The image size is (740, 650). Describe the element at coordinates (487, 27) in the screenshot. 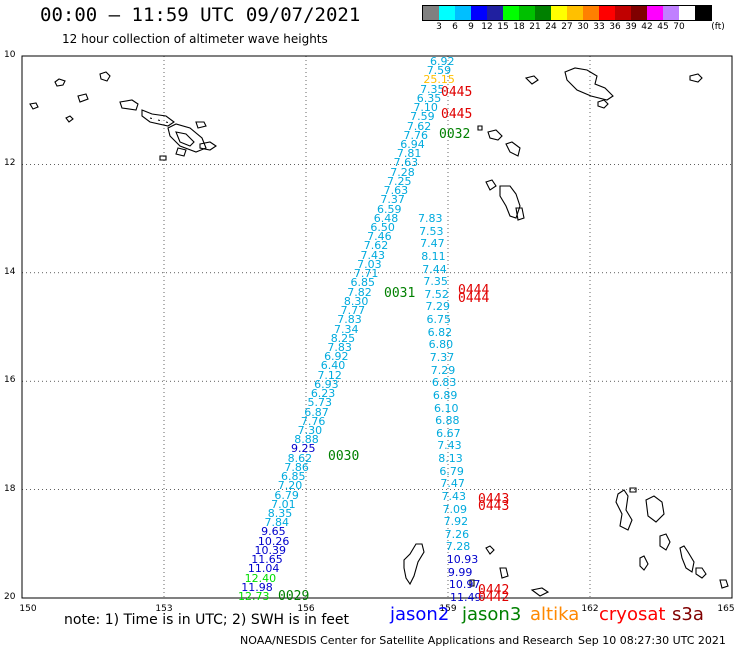

I see `colorbar-tick-label: 12` at that location.